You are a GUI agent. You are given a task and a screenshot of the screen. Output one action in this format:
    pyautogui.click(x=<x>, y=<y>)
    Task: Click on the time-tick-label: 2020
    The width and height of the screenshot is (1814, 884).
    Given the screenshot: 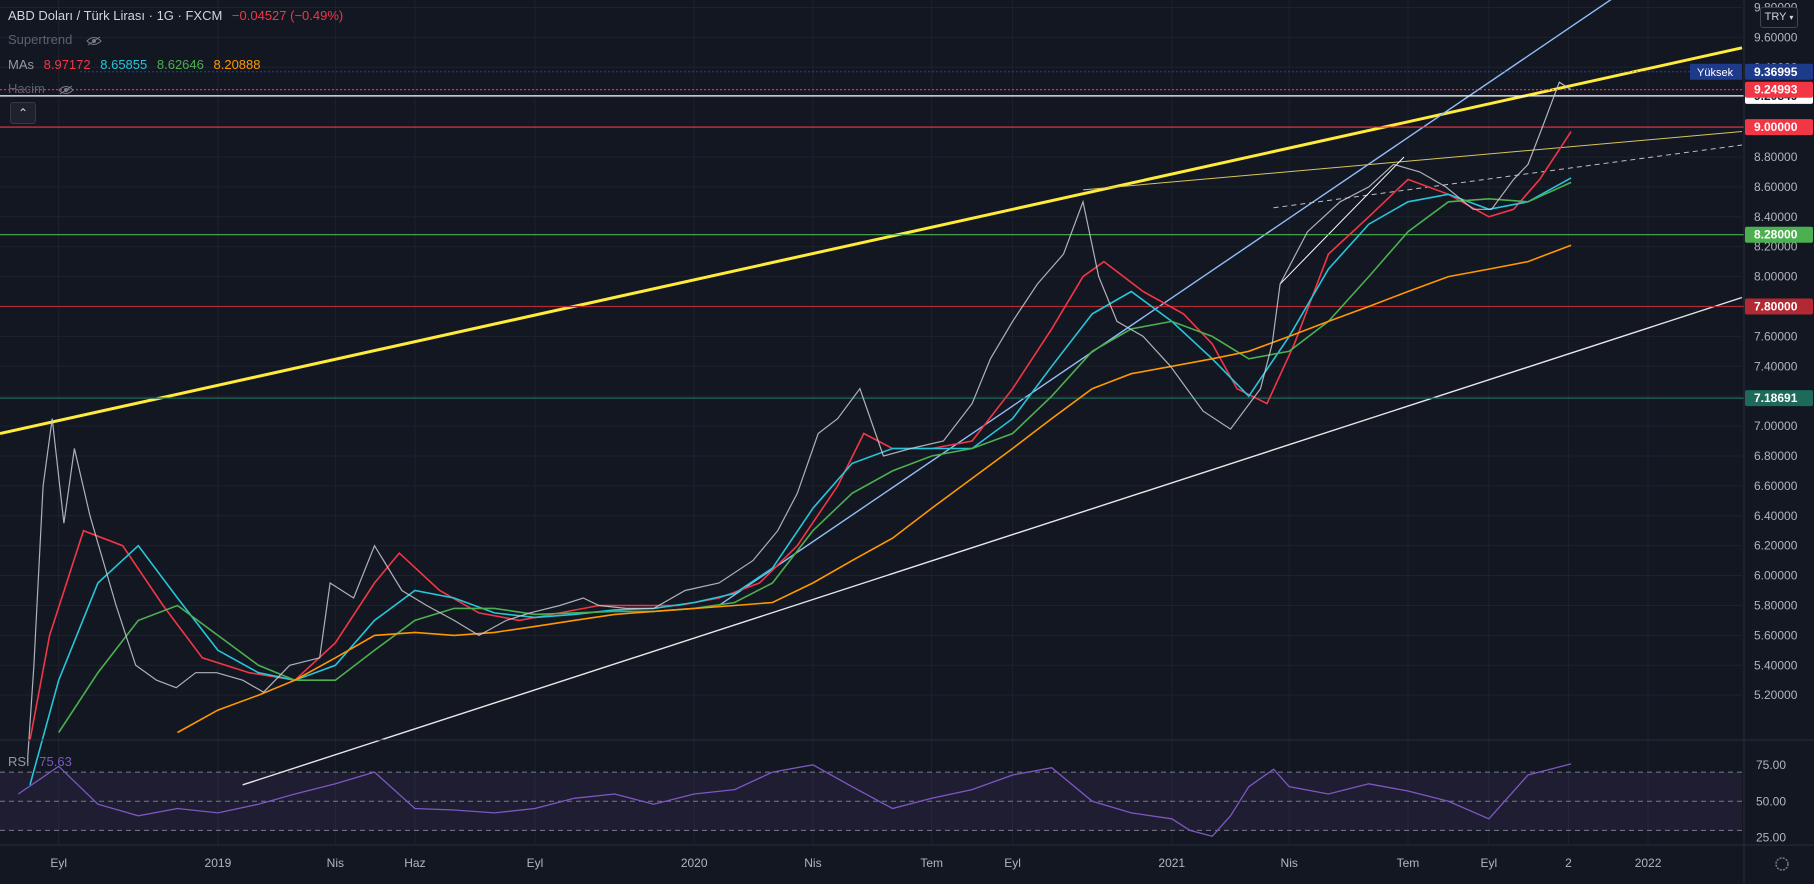 What is the action you would take?
    pyautogui.click(x=694, y=863)
    